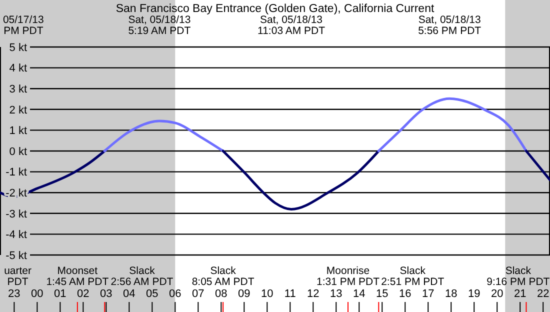 The height and width of the screenshot is (312, 550). Describe the element at coordinates (129, 294) in the screenshot. I see `x-tick-label: 04` at that location.